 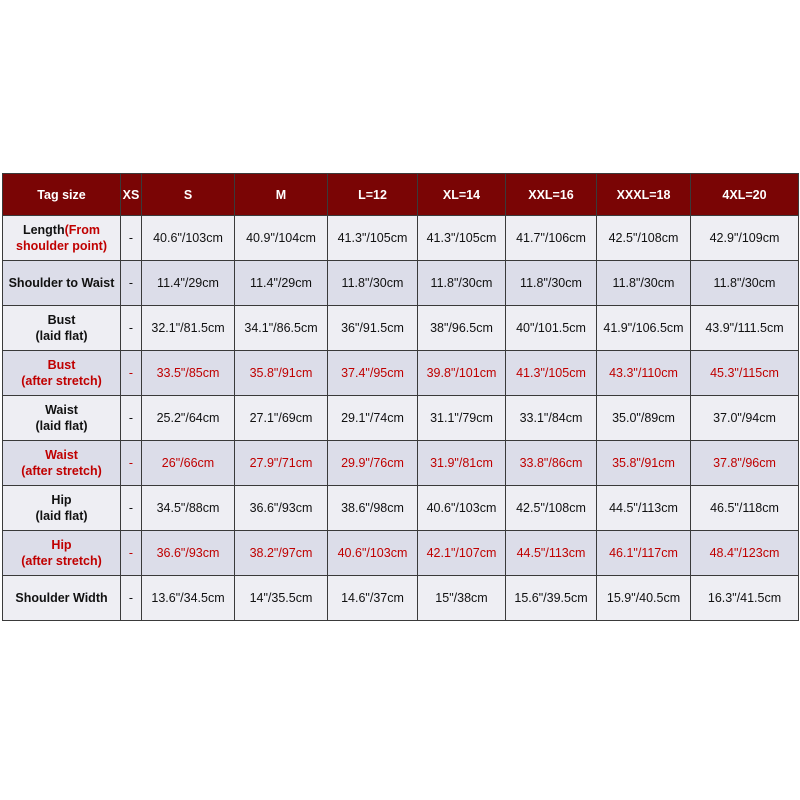 I want to click on size-cell: 39.8"/101cm, so click(x=461, y=373).